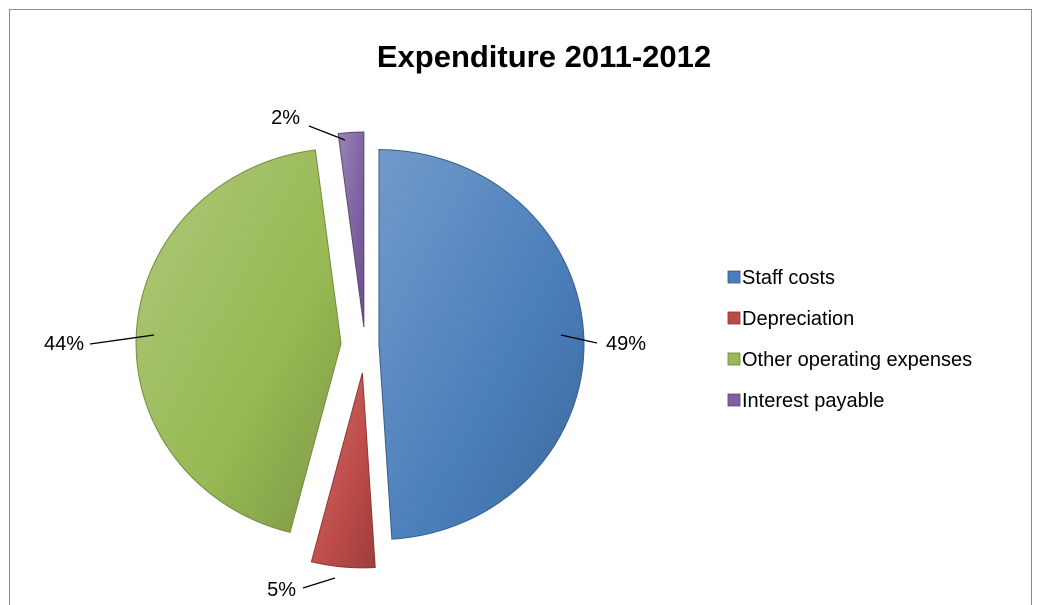 The height and width of the screenshot is (605, 1043). I want to click on chart-title: Expenditure 2011-2012, so click(544, 56).